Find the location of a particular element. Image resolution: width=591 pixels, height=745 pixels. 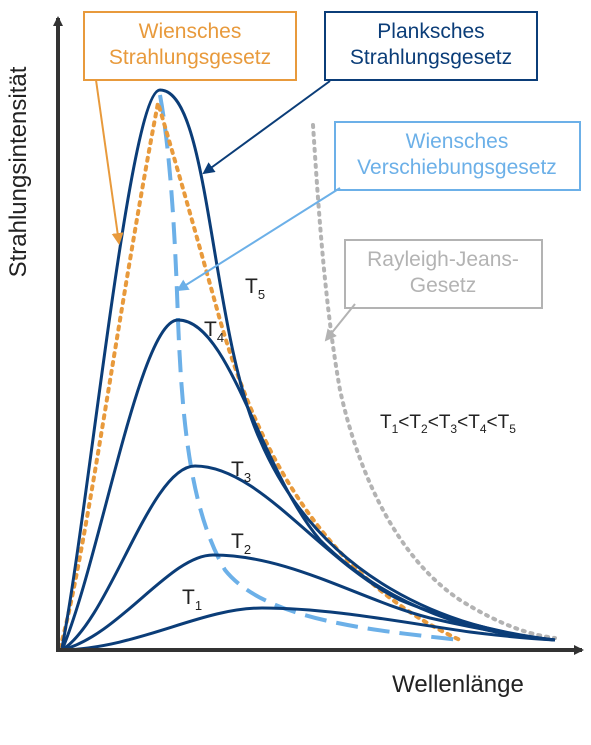

rayleigh-jeans-arrow is located at coordinates (340, 322).